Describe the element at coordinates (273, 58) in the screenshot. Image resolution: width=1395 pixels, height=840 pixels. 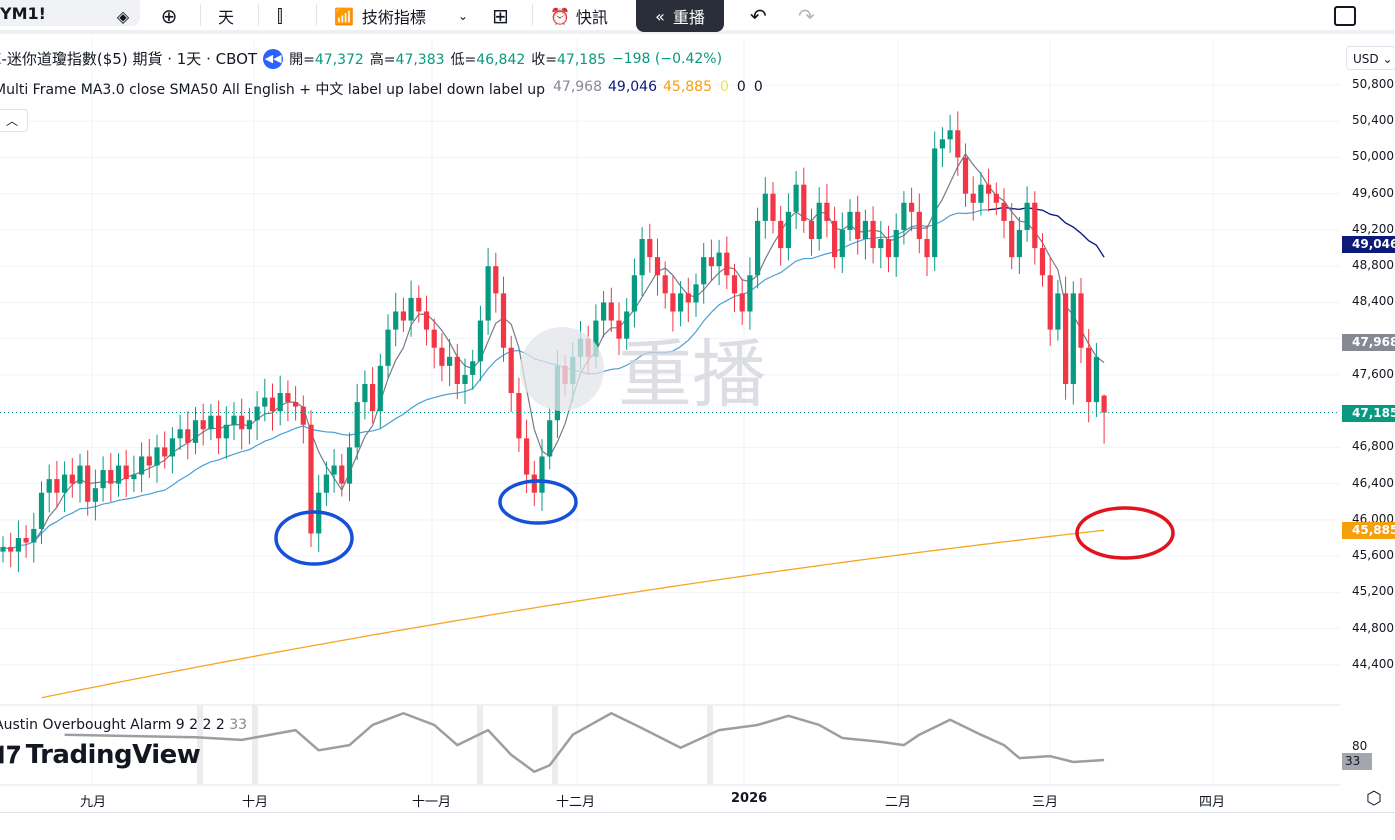
I see `replay-badge-icon: ◀◀` at that location.